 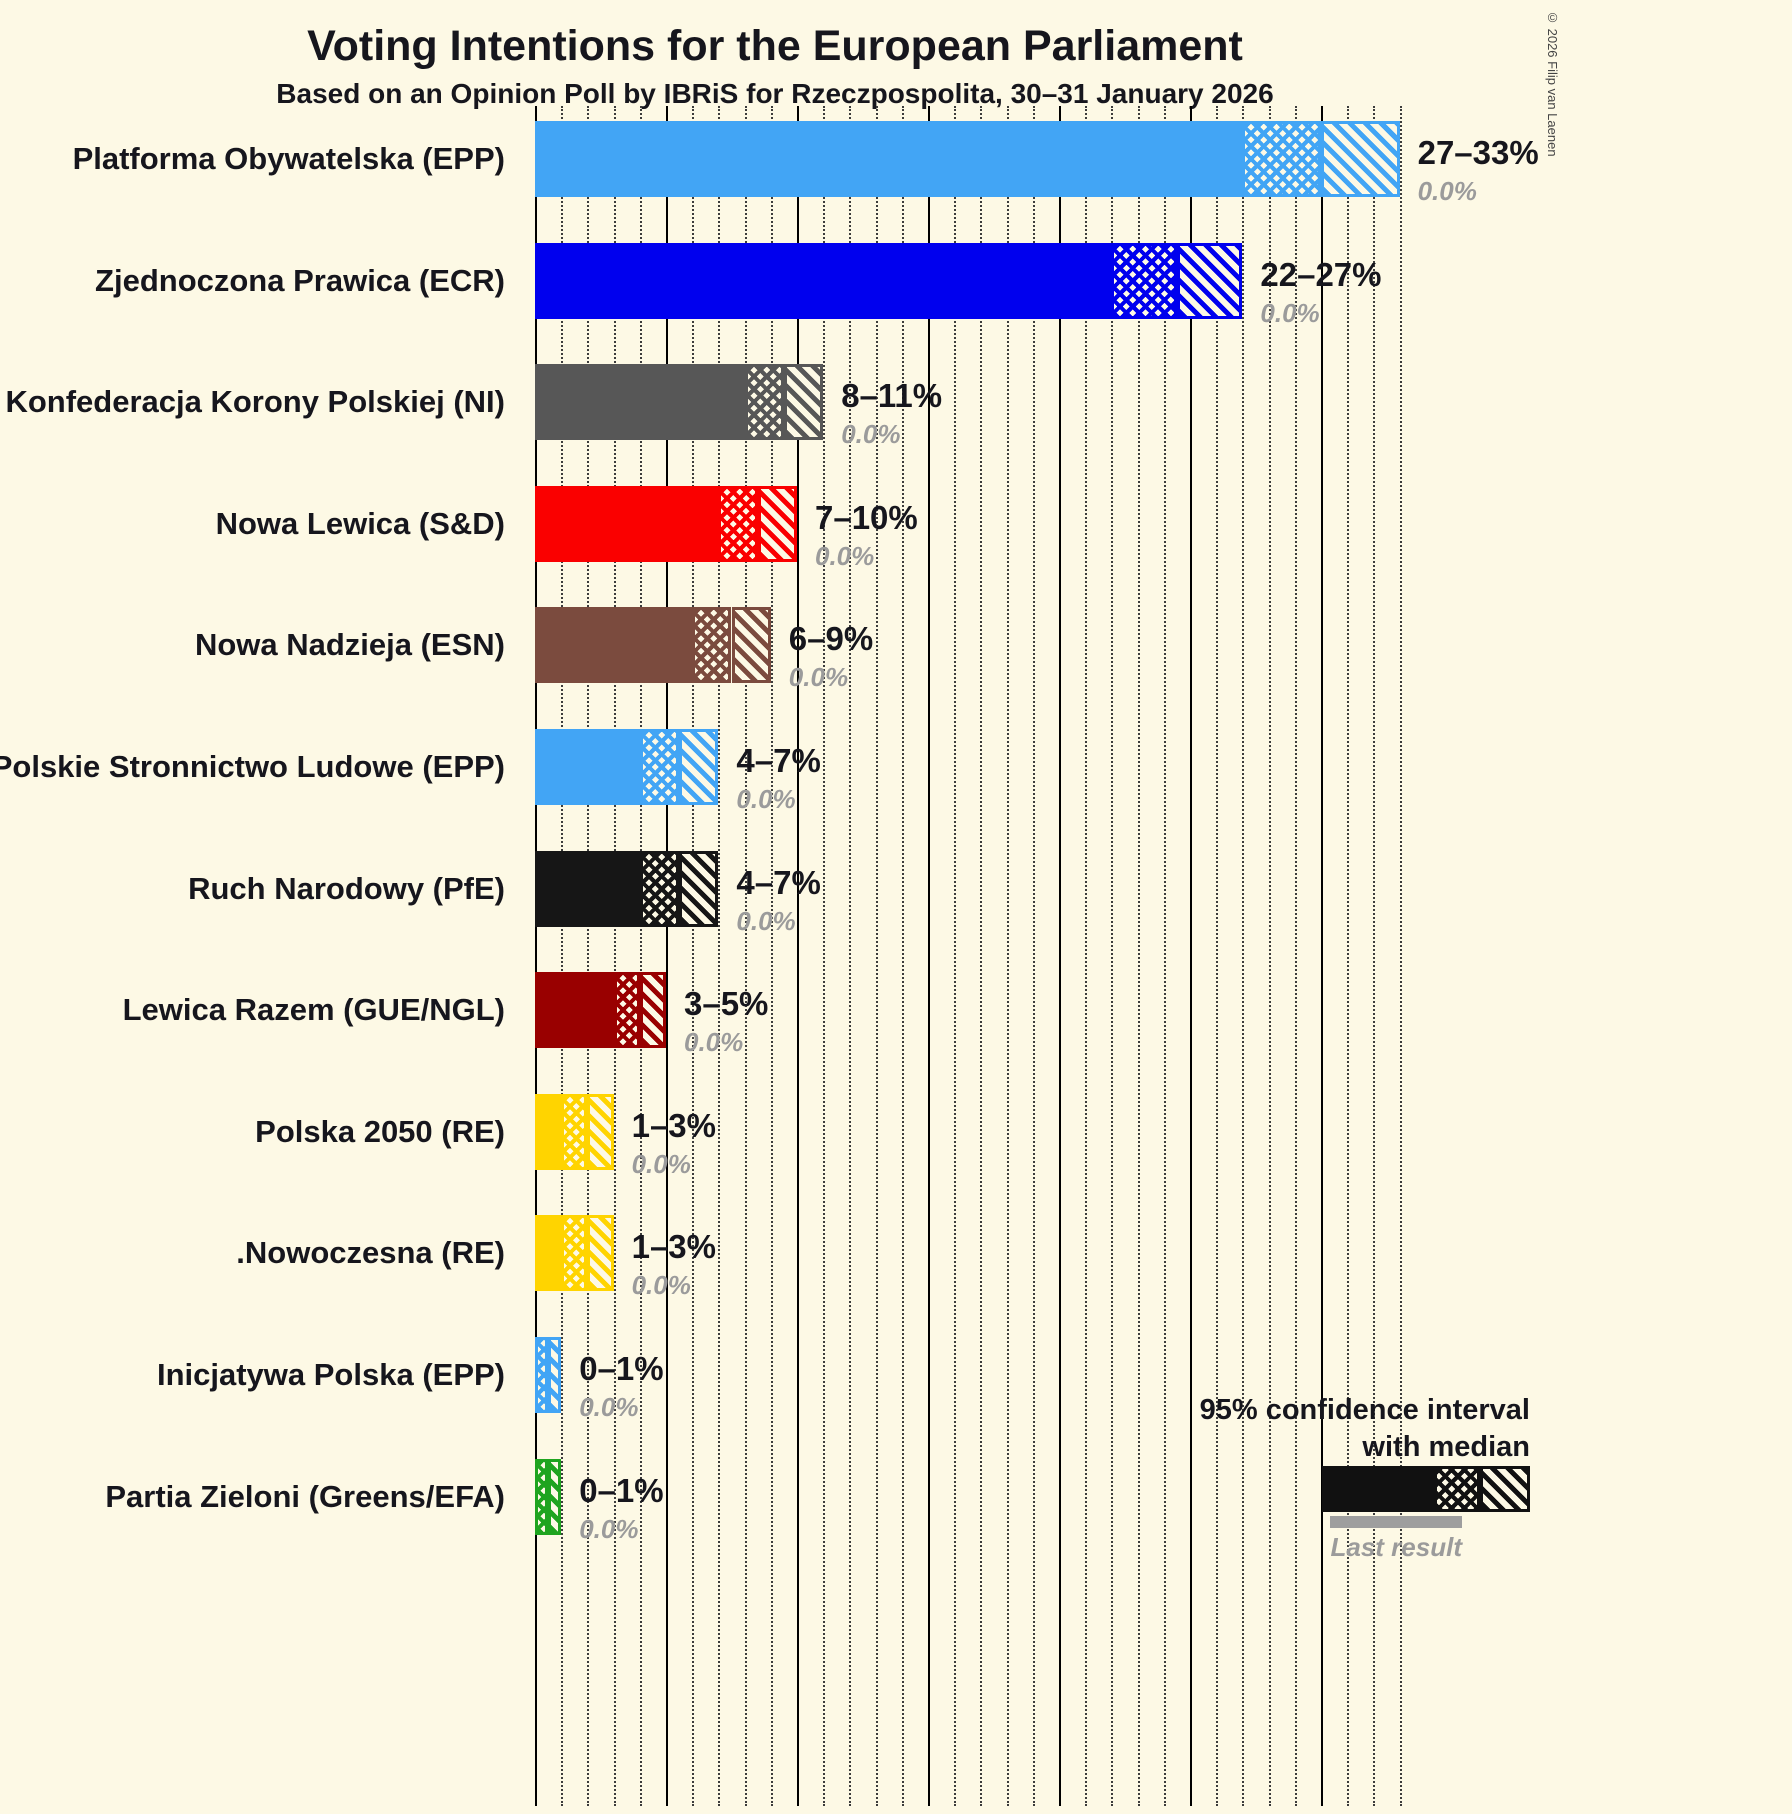 What do you see at coordinates (1478, 152) in the screenshot?
I see `range-label: 27–33%` at bounding box center [1478, 152].